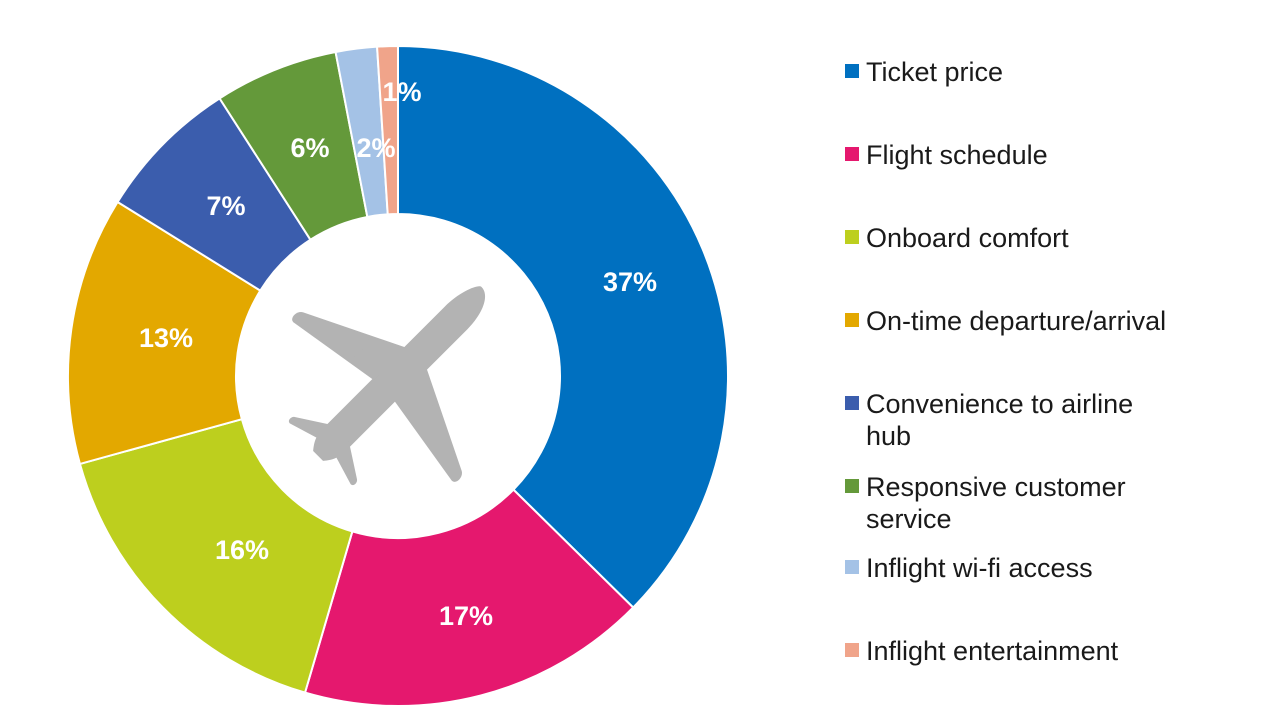  I want to click on slice-label: 2%, so click(375, 148).